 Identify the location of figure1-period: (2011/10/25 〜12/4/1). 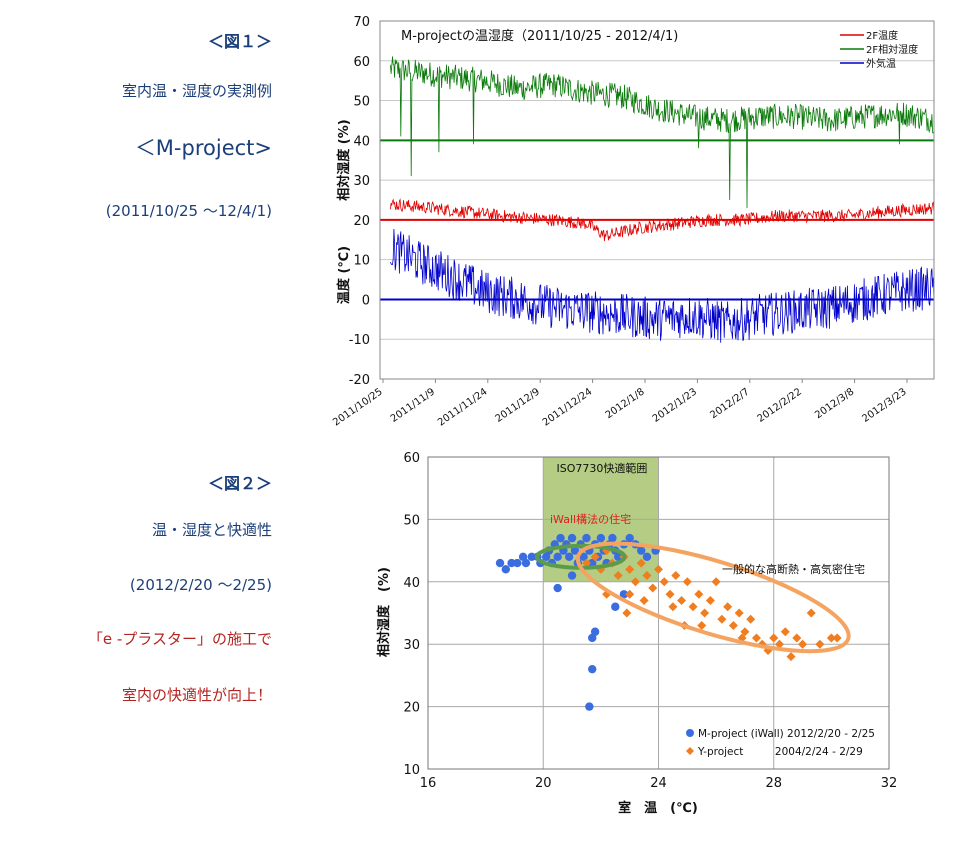
(188, 211).